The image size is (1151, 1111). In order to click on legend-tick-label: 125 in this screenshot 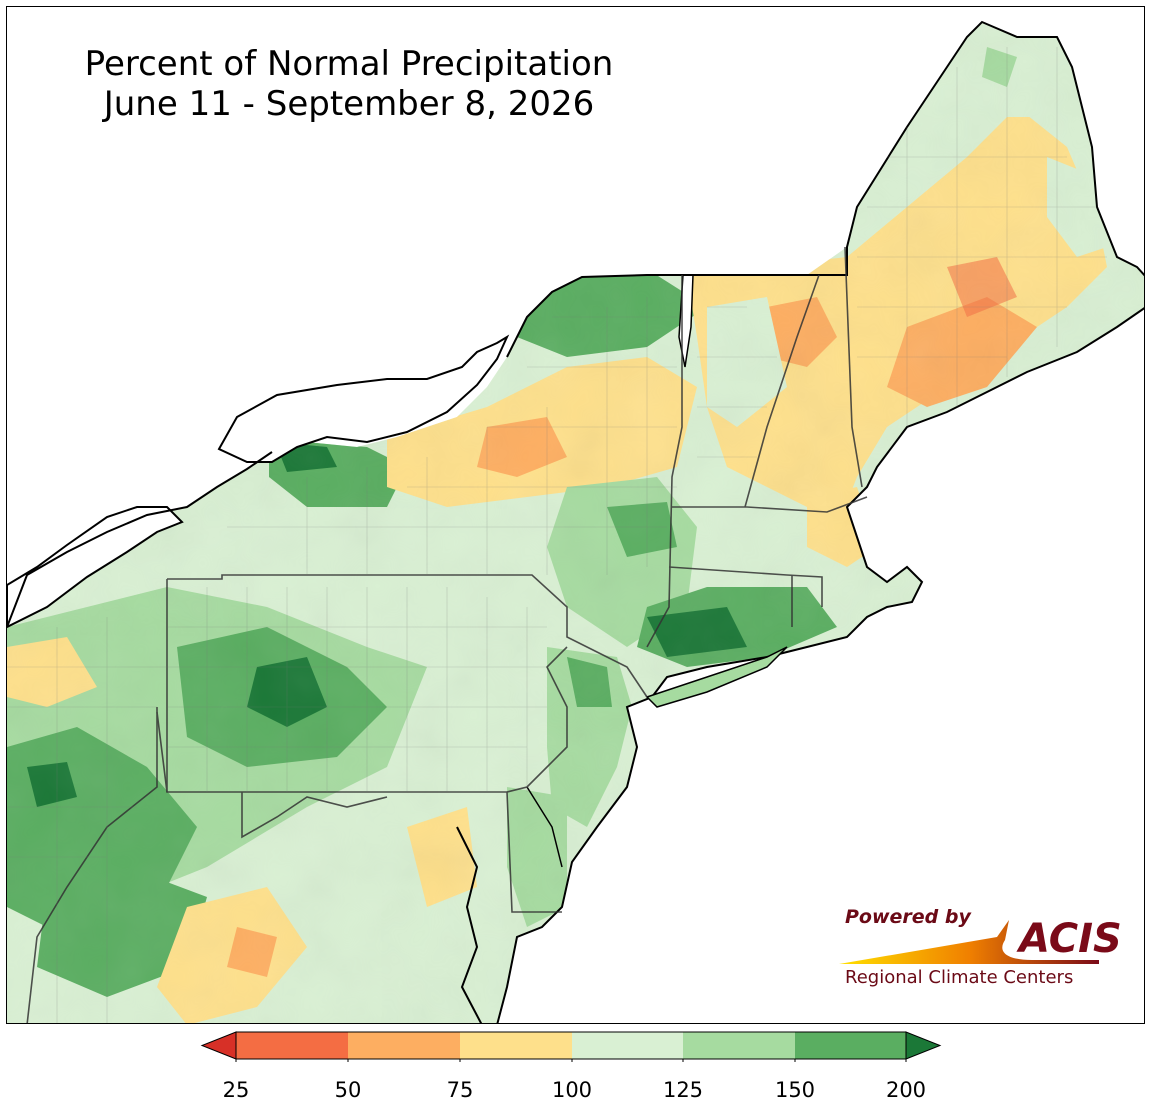, I will do `click(683, 1090)`.